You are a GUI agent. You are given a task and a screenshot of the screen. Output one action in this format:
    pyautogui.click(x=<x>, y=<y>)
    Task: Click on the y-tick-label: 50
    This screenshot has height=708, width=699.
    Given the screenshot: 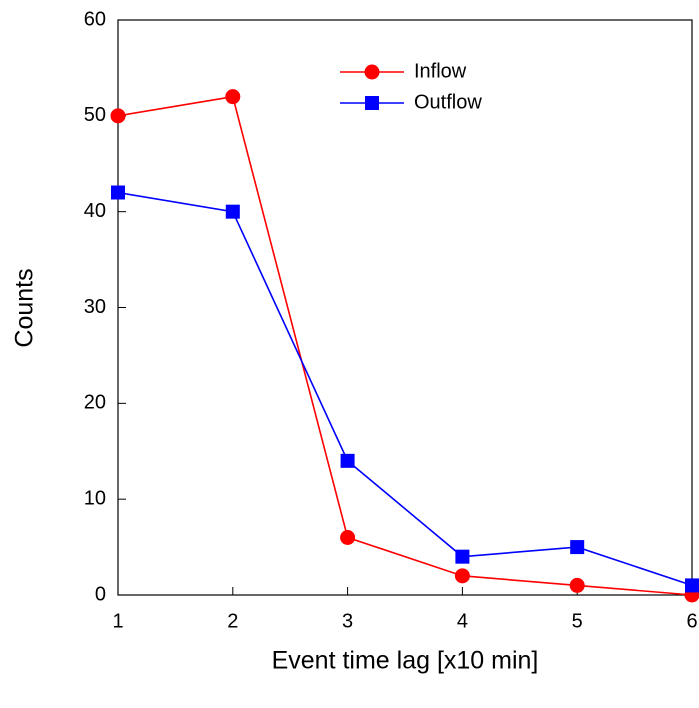 What is the action you would take?
    pyautogui.click(x=95, y=115)
    